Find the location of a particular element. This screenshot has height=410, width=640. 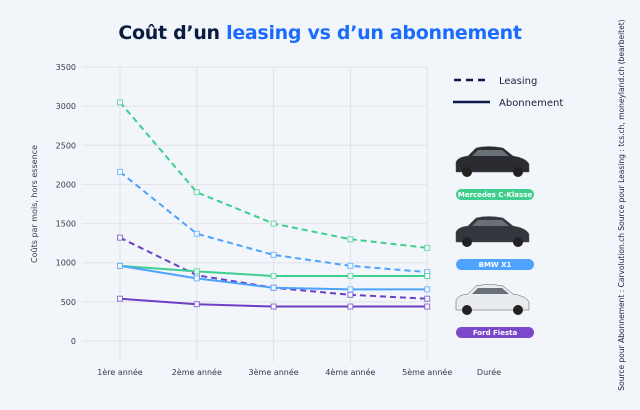

series-line is located at coordinates (273, 222).